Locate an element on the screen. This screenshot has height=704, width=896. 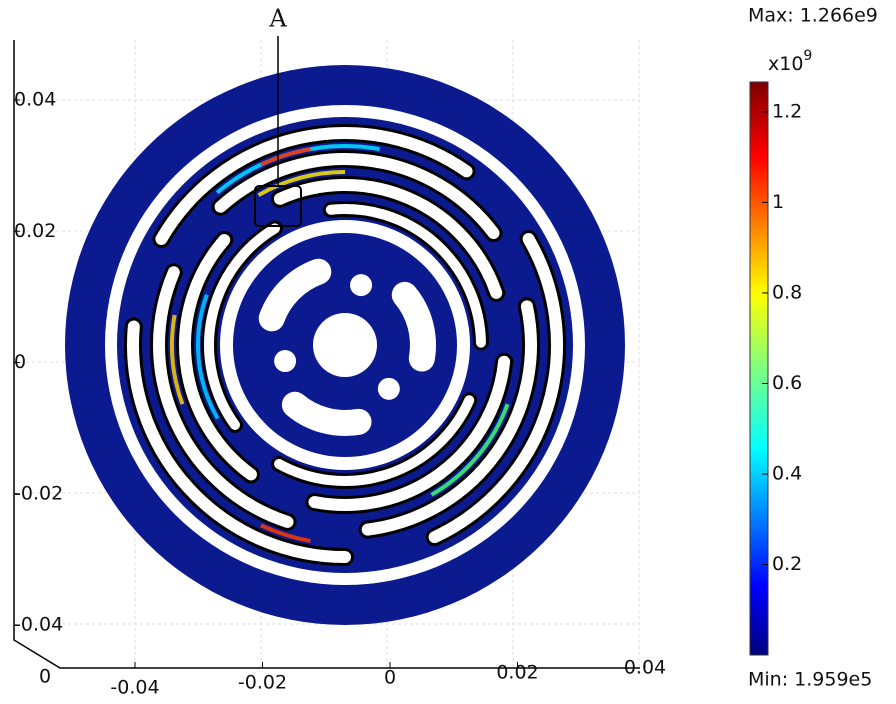
y-tick-label: 0.02 is located at coordinates (35, 231).